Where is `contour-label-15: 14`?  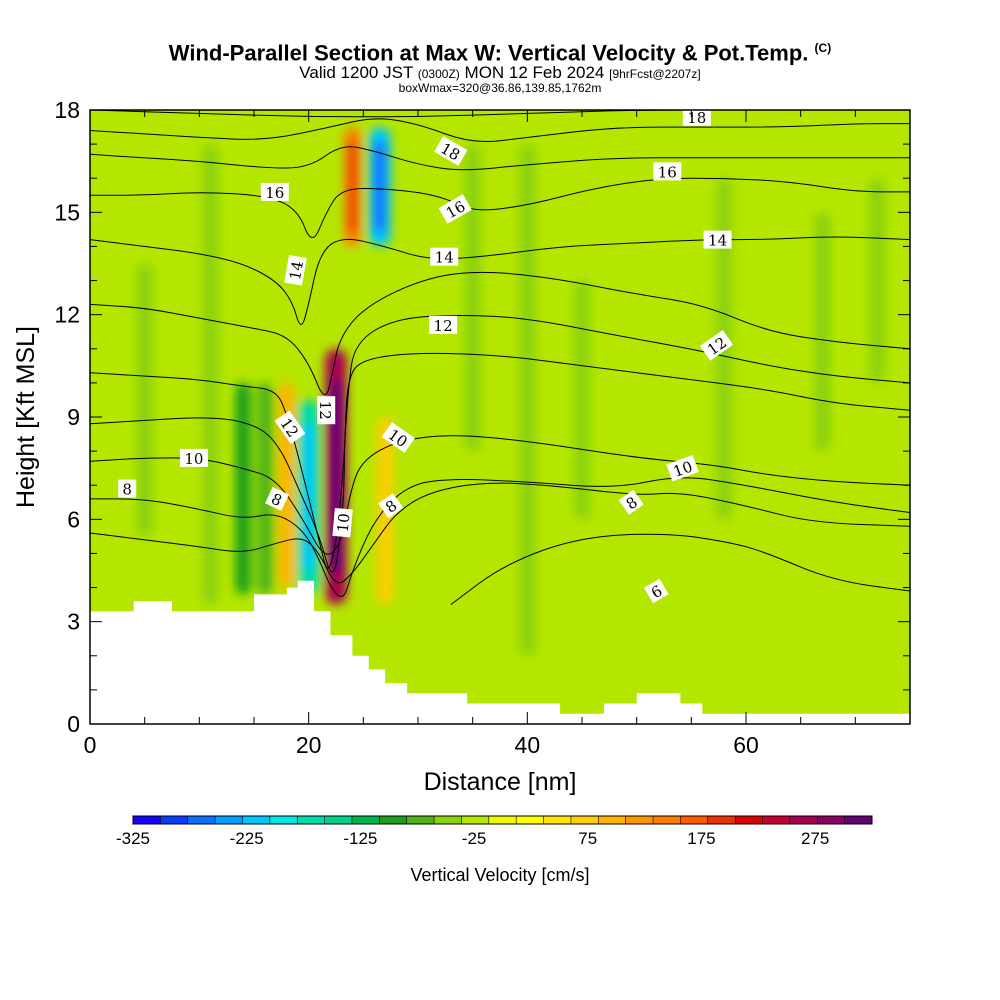 contour-label-15: 14 is located at coordinates (717, 240).